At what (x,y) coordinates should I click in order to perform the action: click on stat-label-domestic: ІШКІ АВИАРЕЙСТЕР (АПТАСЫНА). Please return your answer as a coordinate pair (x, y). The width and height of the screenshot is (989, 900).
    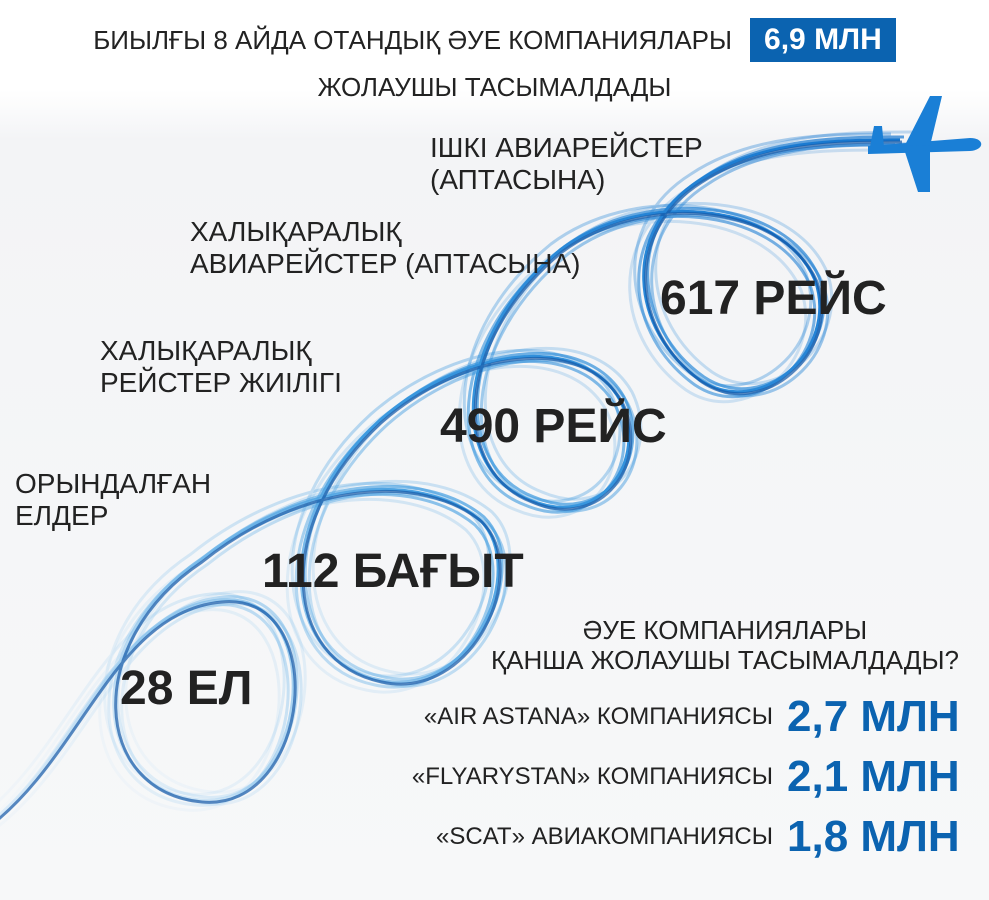
    Looking at the image, I should click on (566, 164).